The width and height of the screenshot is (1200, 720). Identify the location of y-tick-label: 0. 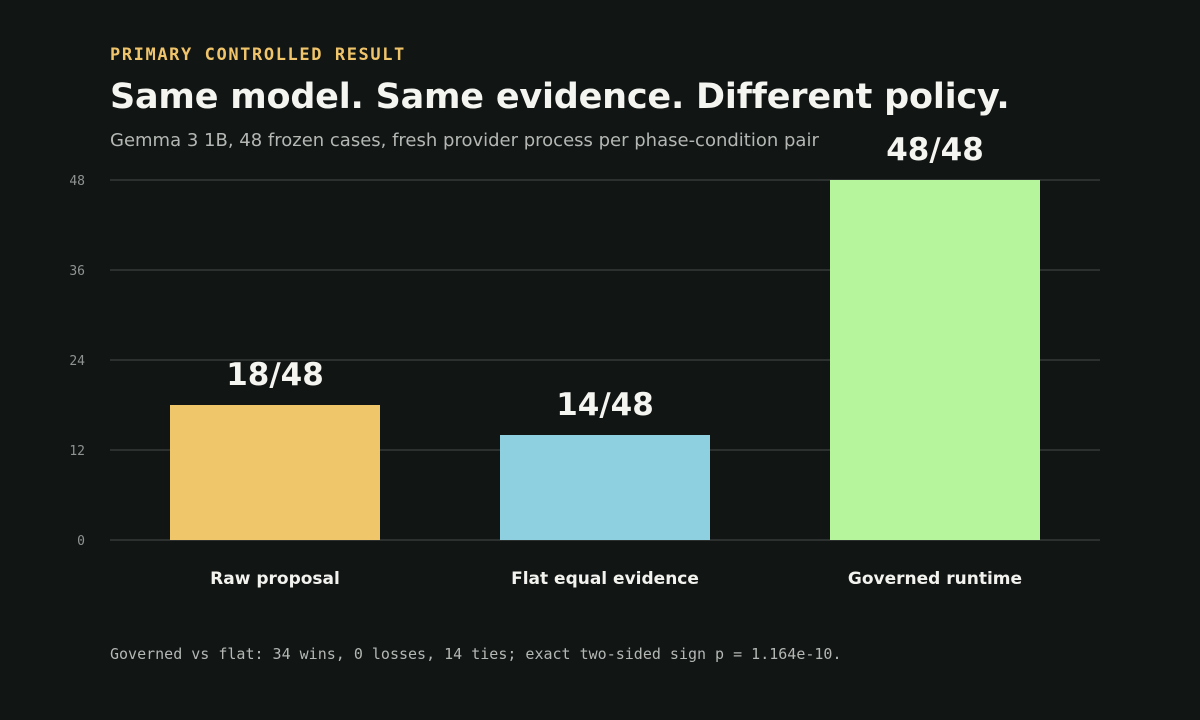
(81, 541).